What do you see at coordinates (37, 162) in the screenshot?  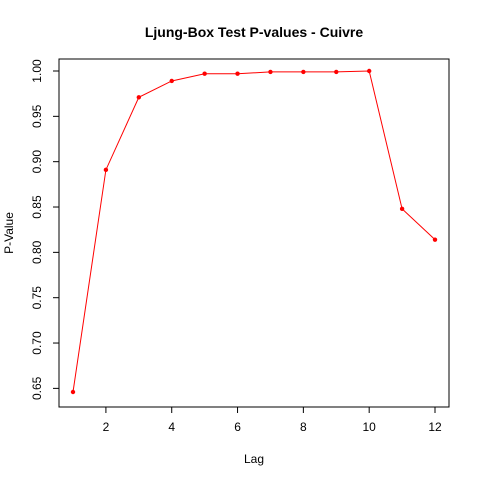 I see `y-tick-label: 0.90` at bounding box center [37, 162].